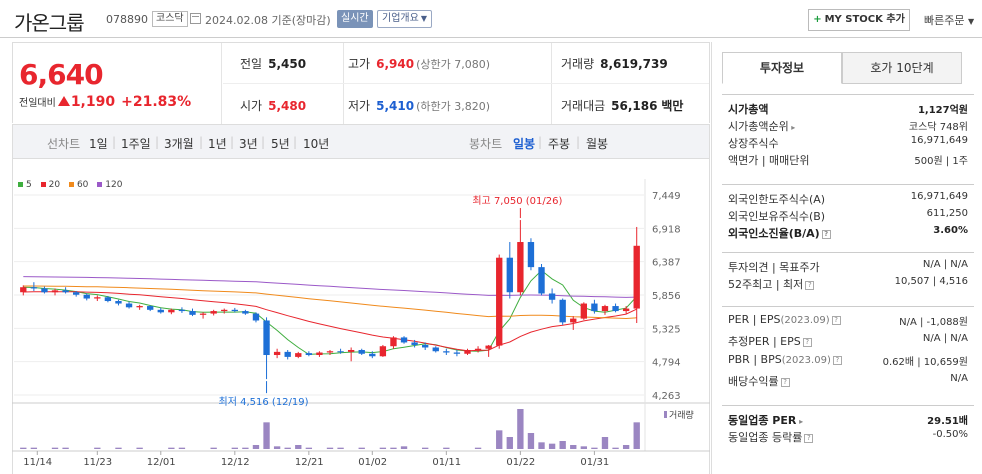 This screenshot has width=982, height=474. What do you see at coordinates (268, 20) in the screenshot?
I see `date-text: 2024.02.08 기준(장마감)` at bounding box center [268, 20].